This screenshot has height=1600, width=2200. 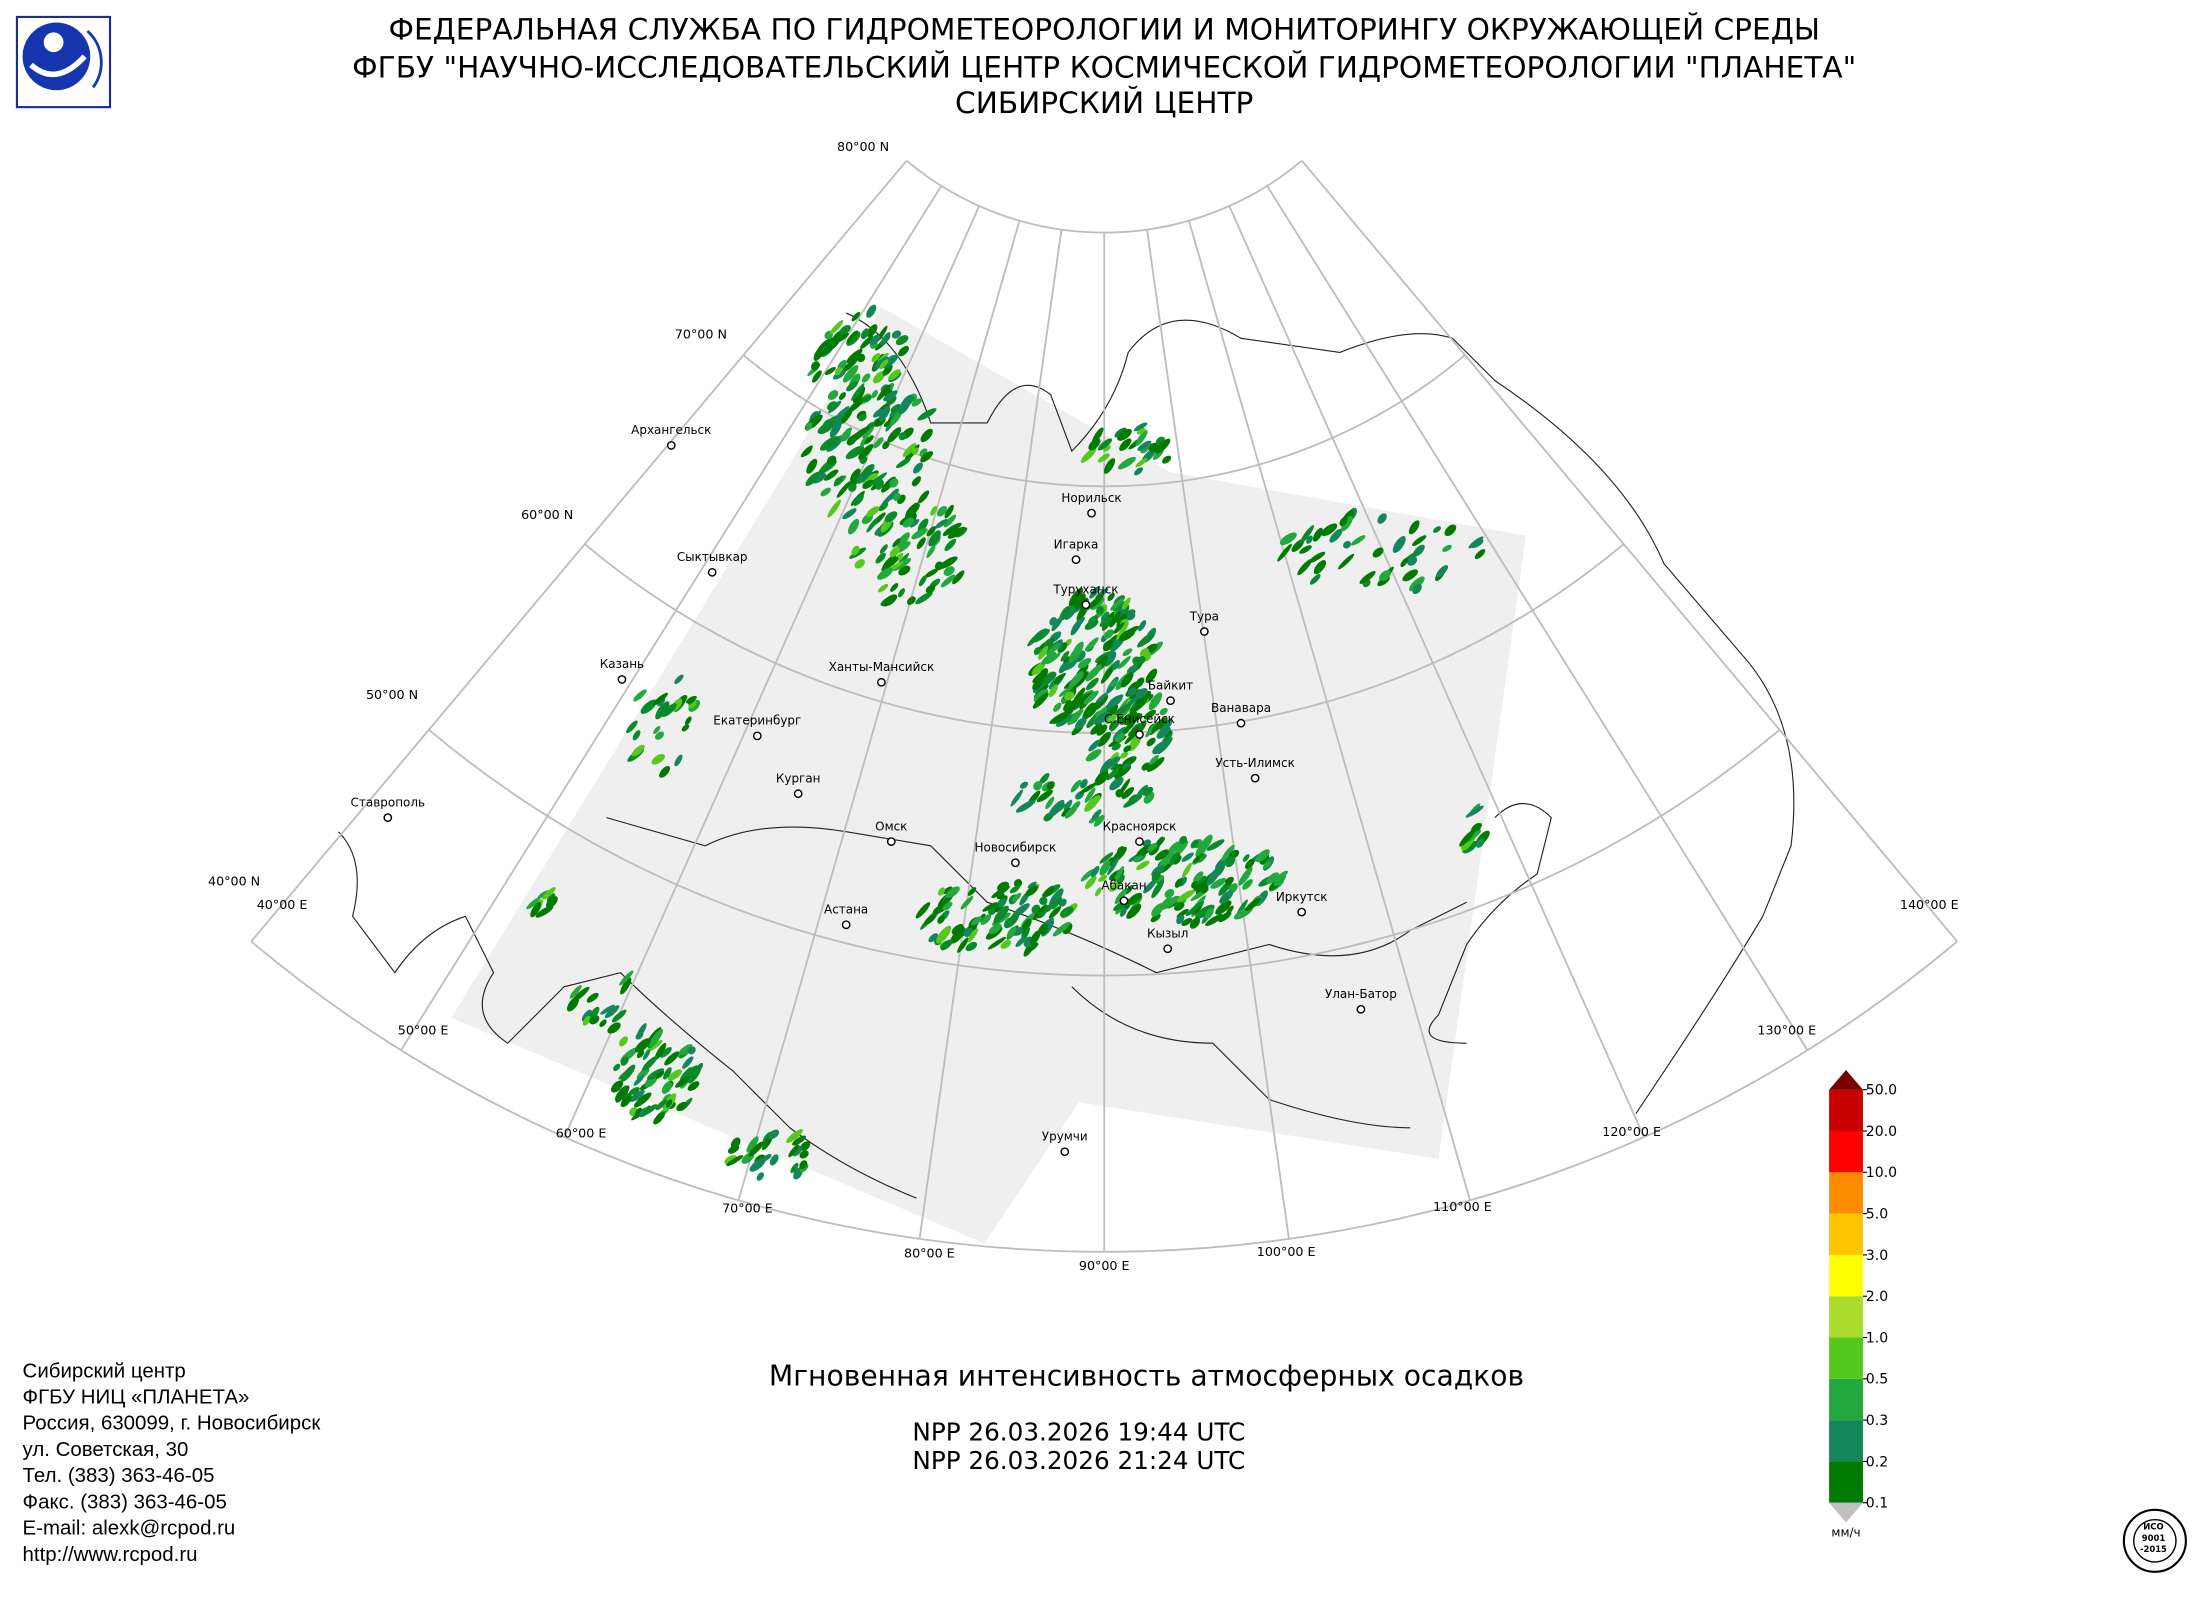 What do you see at coordinates (423, 1030) in the screenshot?
I see `lon-label: 50°00 E` at bounding box center [423, 1030].